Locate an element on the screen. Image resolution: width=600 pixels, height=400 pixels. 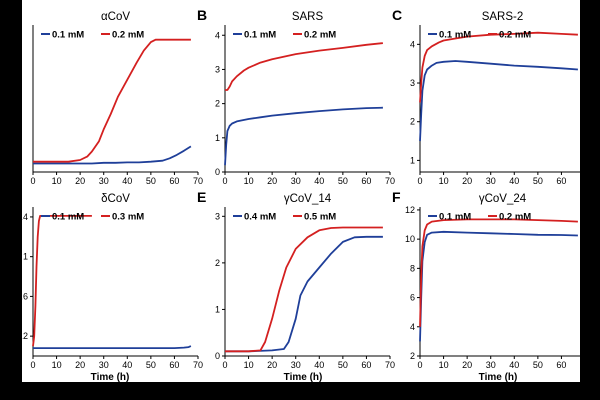
panel-title-c: SARS-2 is located at coordinates (503, 17).